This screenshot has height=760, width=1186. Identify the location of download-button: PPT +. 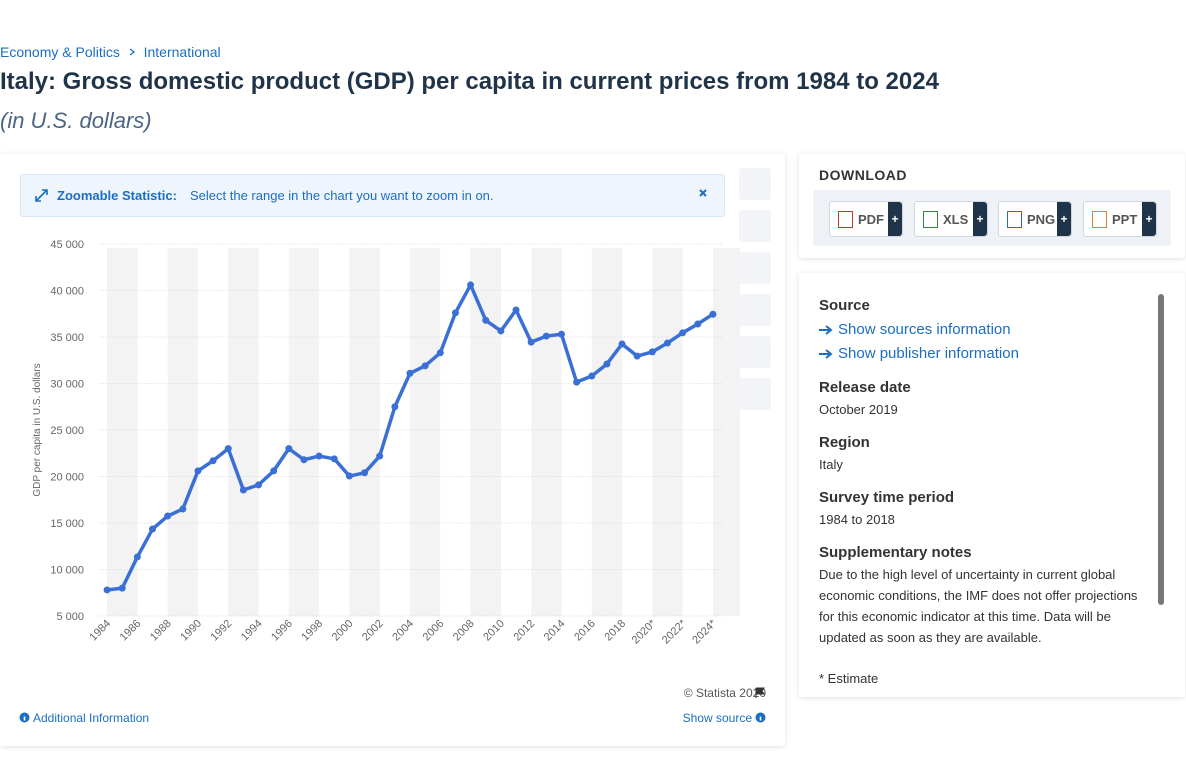
(1120, 219).